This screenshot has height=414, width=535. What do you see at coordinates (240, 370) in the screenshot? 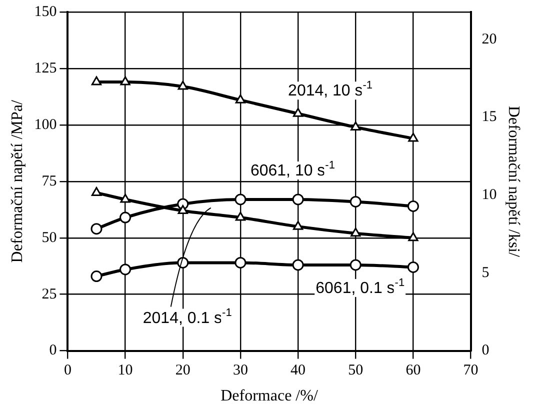
I see `x-tick-label: 30` at bounding box center [240, 370].